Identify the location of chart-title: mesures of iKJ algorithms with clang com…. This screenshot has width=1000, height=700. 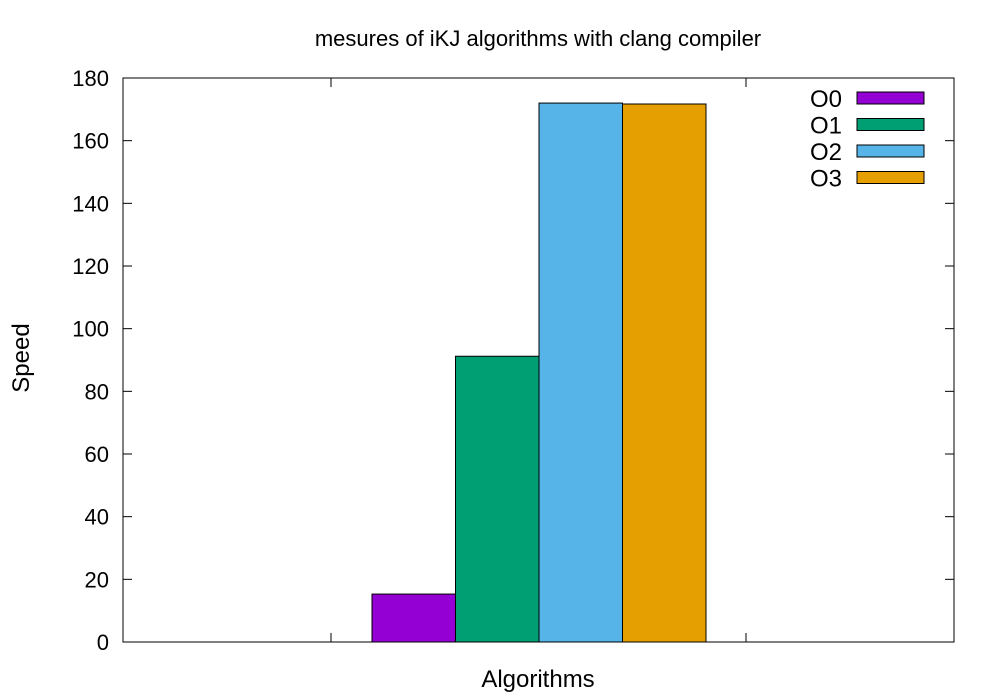
(538, 38).